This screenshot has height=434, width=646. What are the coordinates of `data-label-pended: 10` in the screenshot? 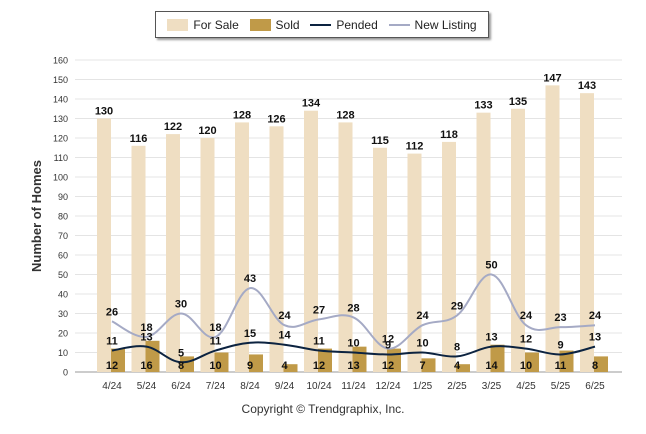 It's located at (353, 344).